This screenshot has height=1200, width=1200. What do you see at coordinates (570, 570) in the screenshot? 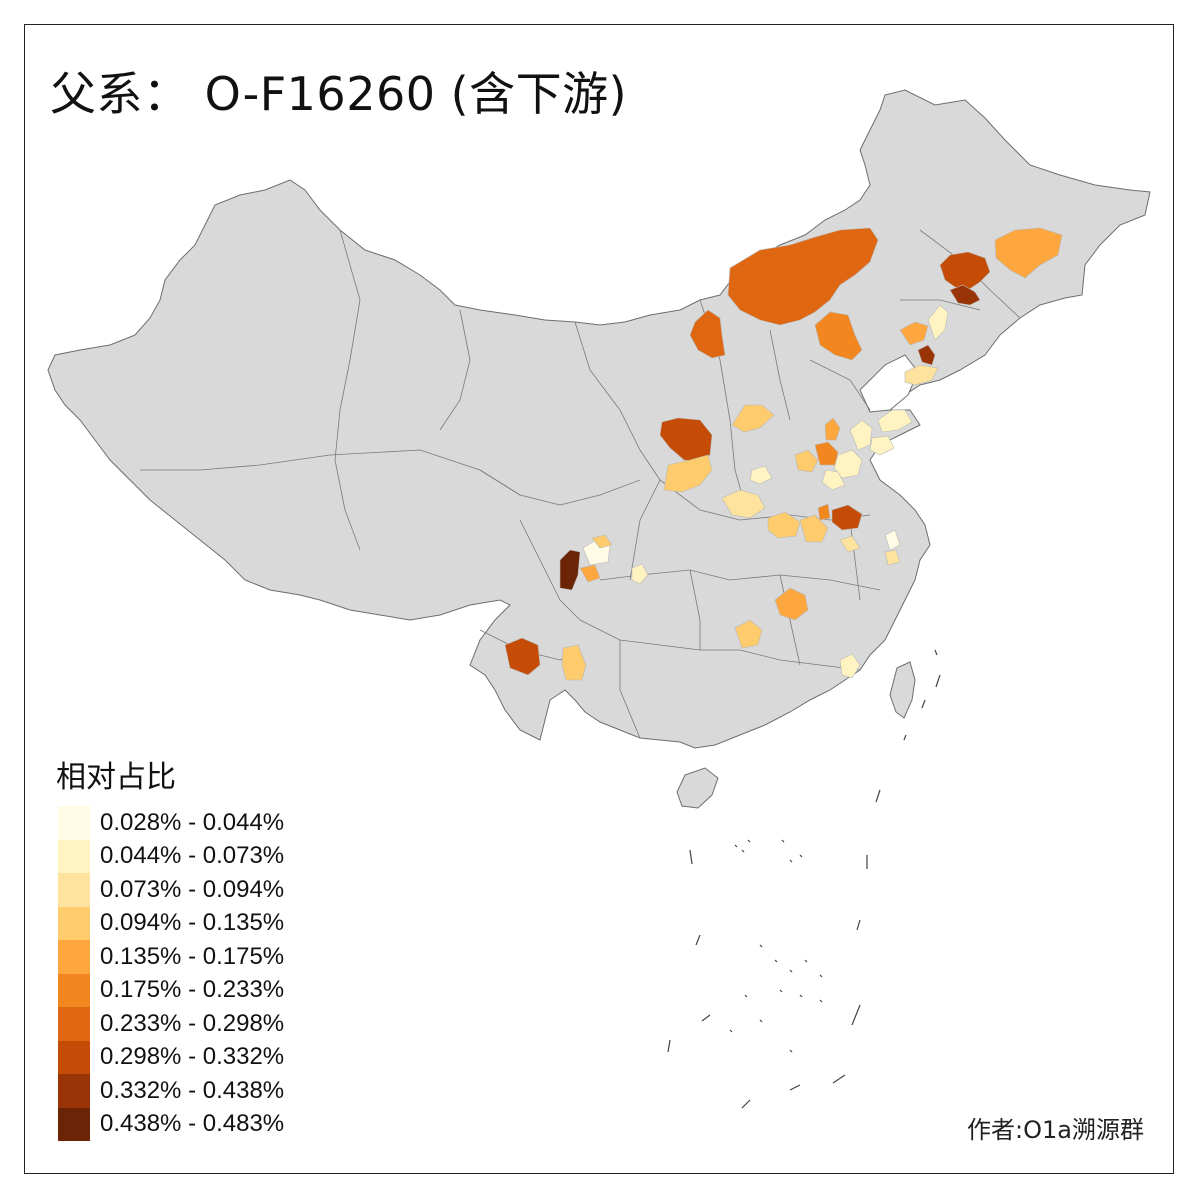
I see `region-sichuan-west` at bounding box center [570, 570].